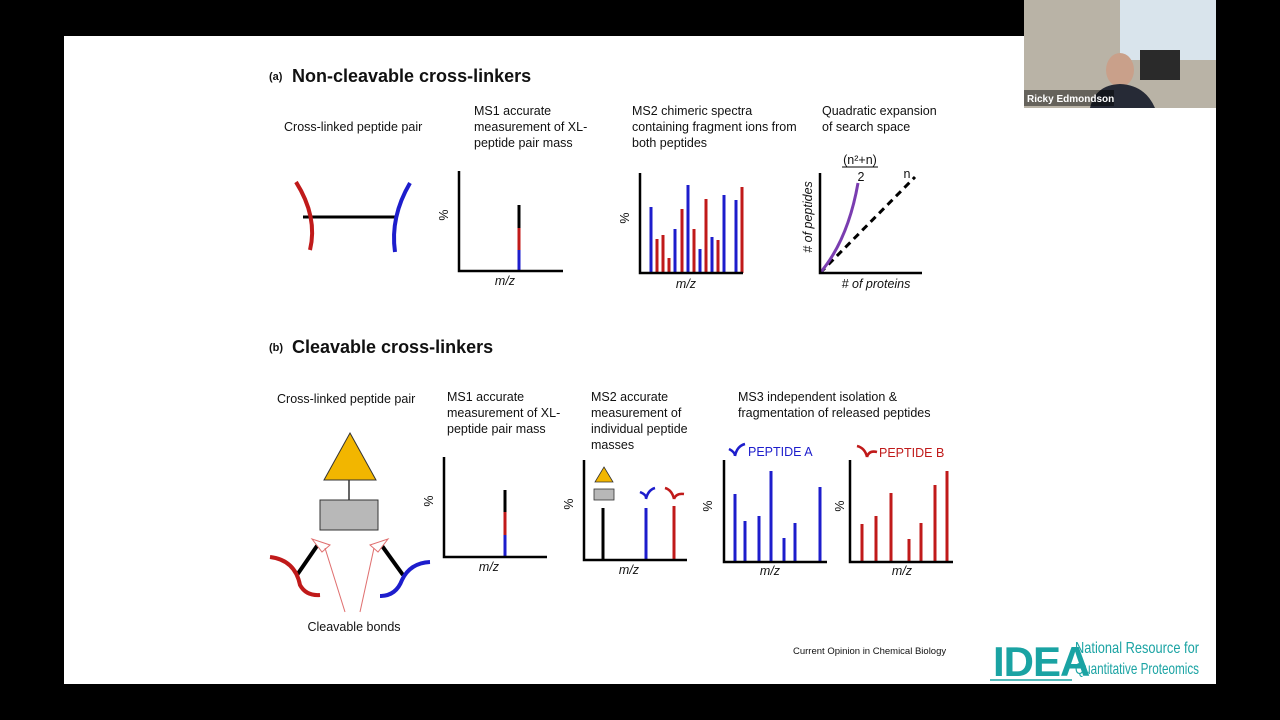  I want to click on caption: masses, so click(612, 445).